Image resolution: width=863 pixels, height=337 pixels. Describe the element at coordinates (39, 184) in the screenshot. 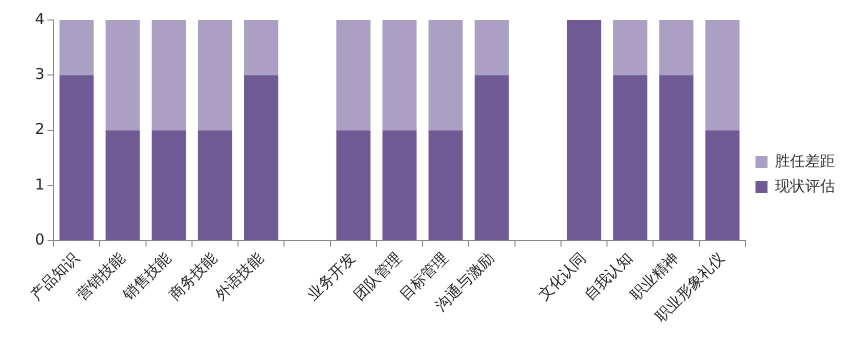

I see `y-tick-label: 1` at that location.